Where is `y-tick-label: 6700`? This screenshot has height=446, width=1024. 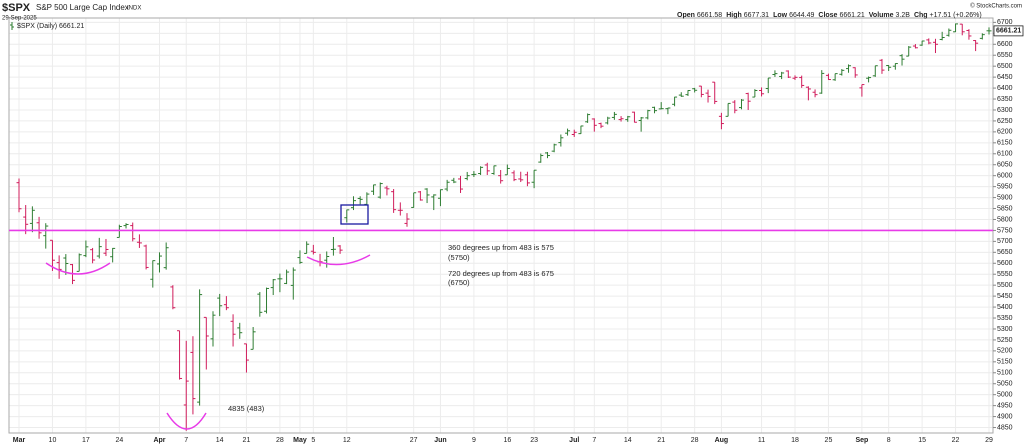
y-tick-label: 6700 is located at coordinates (1005, 22).